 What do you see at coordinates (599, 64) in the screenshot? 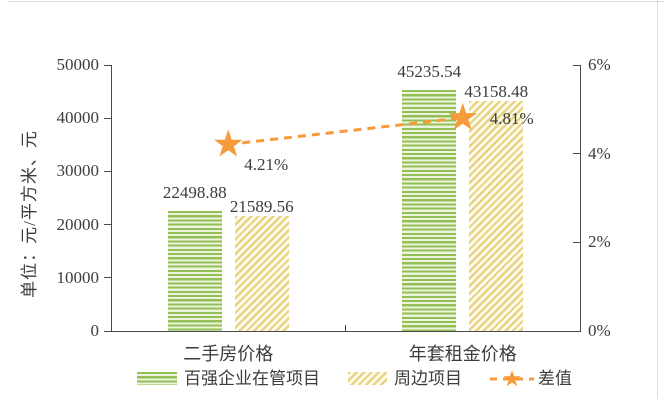
I see `right-axis-tick-label: 6%` at bounding box center [599, 64].